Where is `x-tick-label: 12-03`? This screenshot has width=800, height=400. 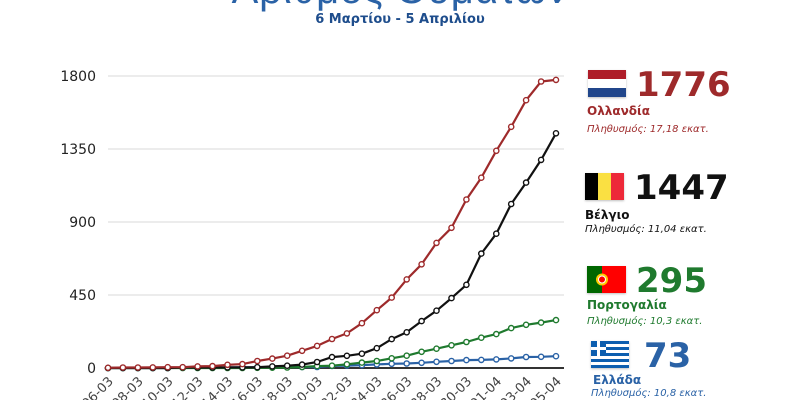
x-tick-label: 12-03 is located at coordinates (187, 387).